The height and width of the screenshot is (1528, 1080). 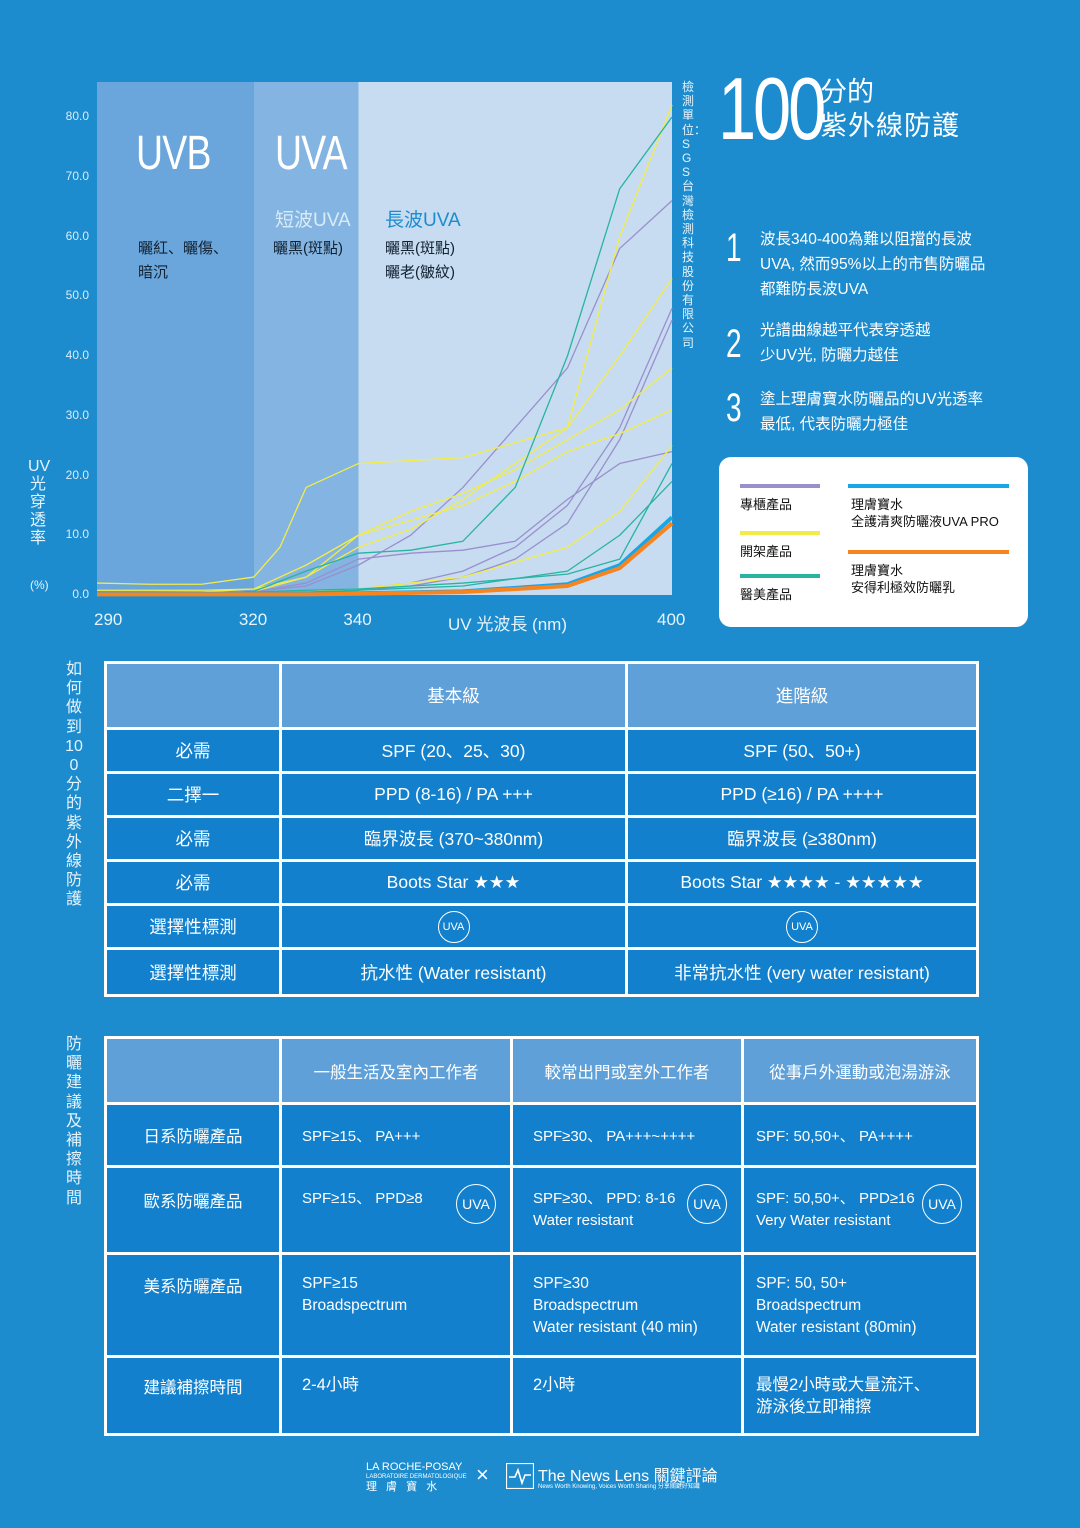 What do you see at coordinates (615, 1327) in the screenshot?
I see `table2-cell-line: Water resistant (40 min)` at bounding box center [615, 1327].